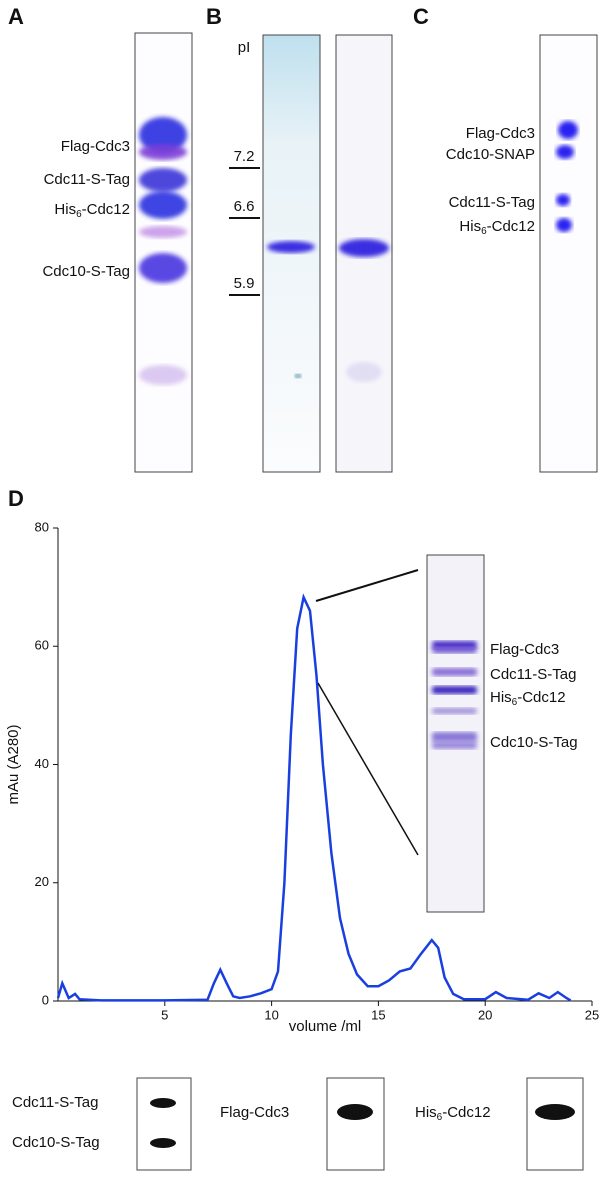  Describe the element at coordinates (592, 1014) in the screenshot. I see `x-tick-label: 25` at that location.